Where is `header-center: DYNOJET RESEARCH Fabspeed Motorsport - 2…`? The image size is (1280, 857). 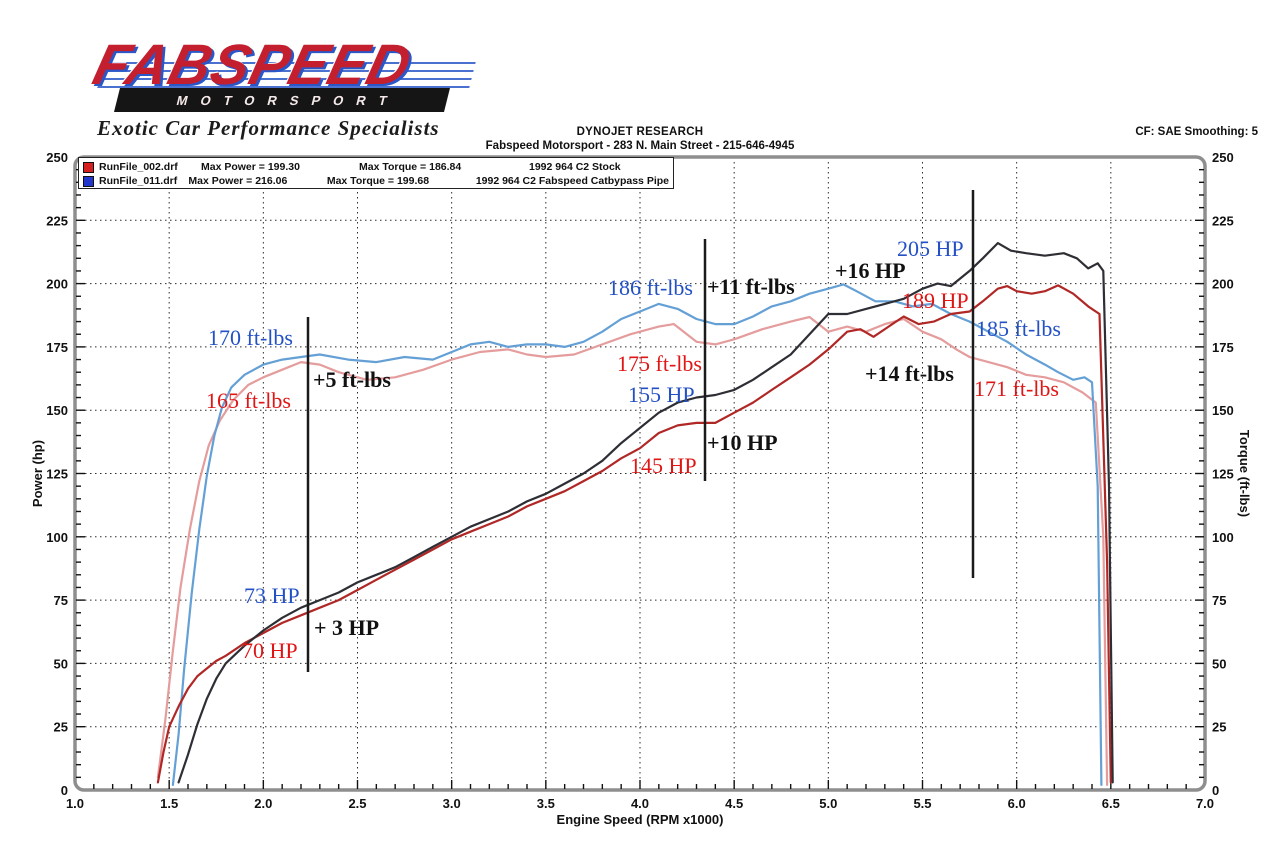
header-center: DYNOJET RESEARCH Fabspeed Motorsport - 2… is located at coordinates (640, 139).